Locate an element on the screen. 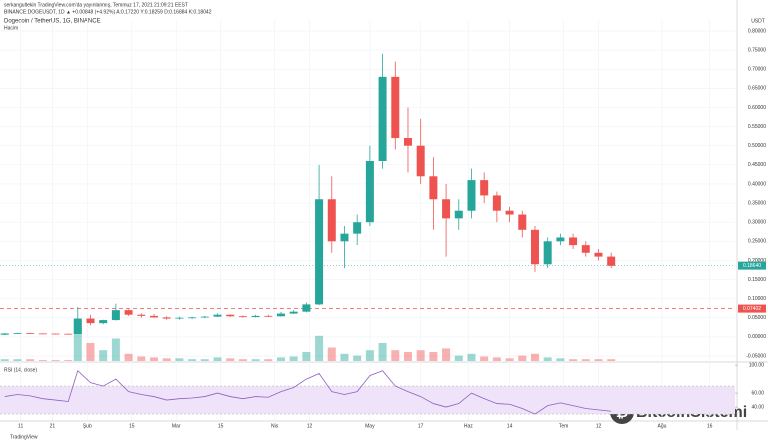  y-tick-label: 0.30000 is located at coordinates (757, 223).